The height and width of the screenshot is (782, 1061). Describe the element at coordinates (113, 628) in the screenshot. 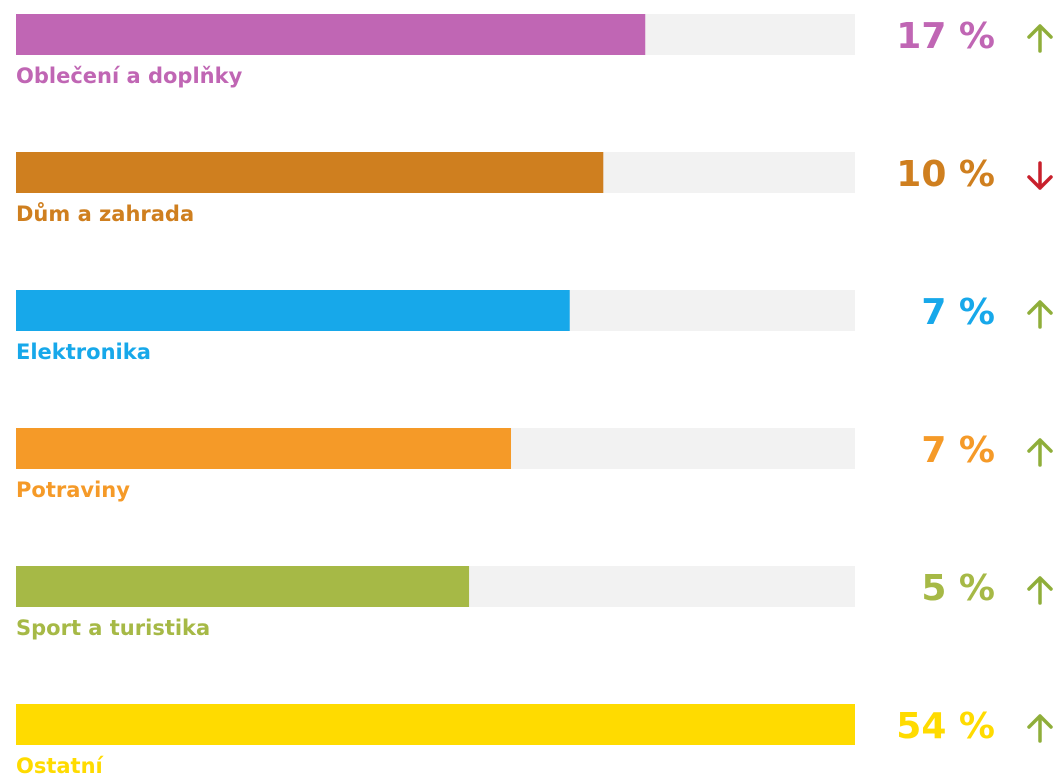

I see `category-label: Sport a turistika` at that location.